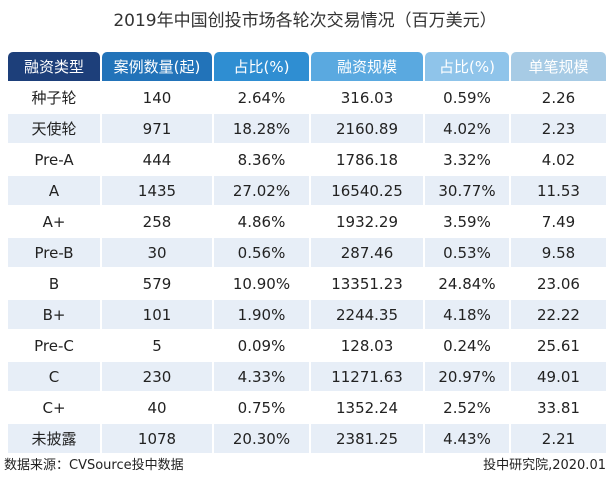 This screenshot has width=610, height=482. Describe the element at coordinates (367, 283) in the screenshot. I see `cell-financing-amount: 13351.23` at that location.